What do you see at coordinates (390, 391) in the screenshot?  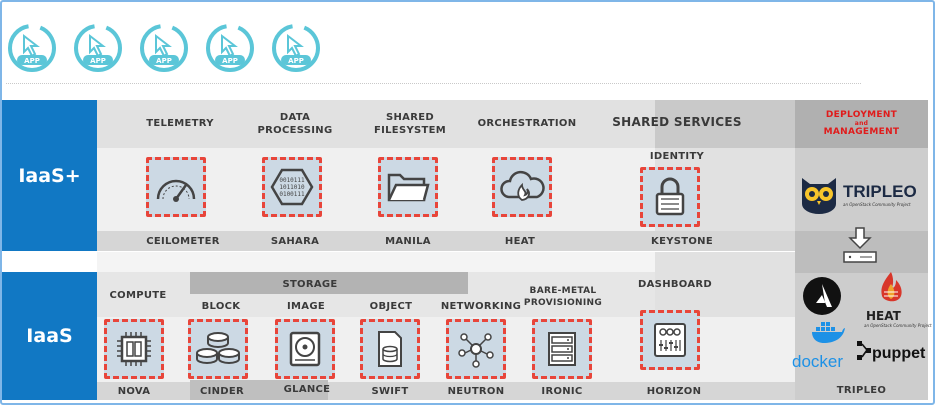 I see `service-swift: SWIFT` at bounding box center [390, 391].